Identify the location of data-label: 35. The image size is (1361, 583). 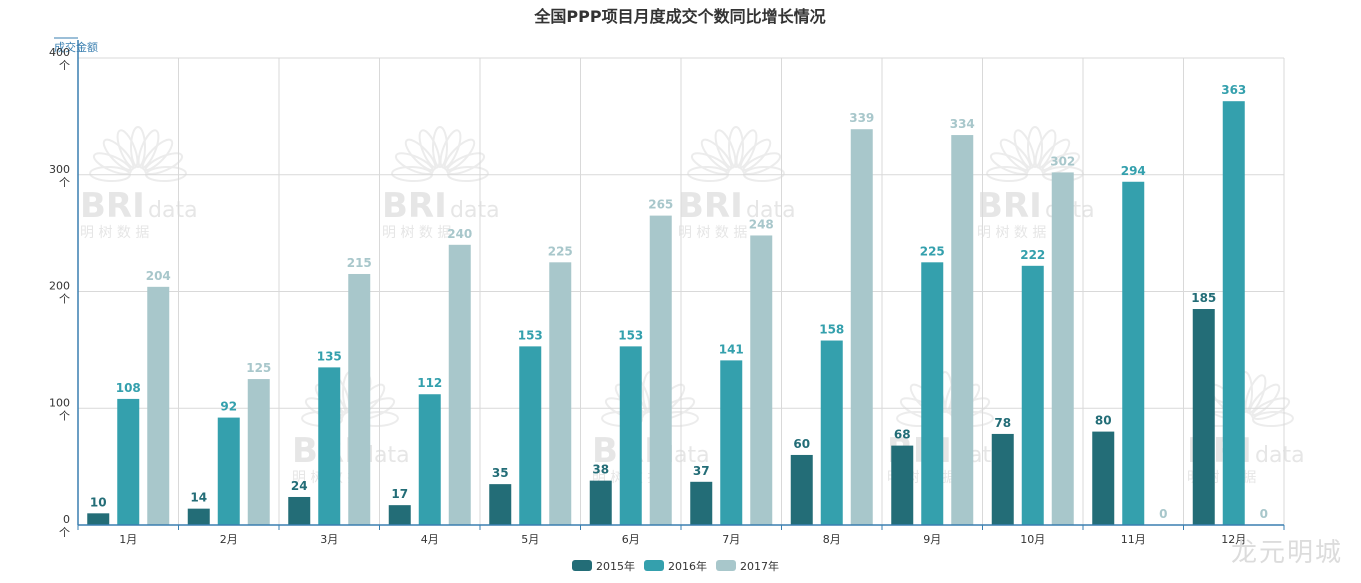
(500, 473).